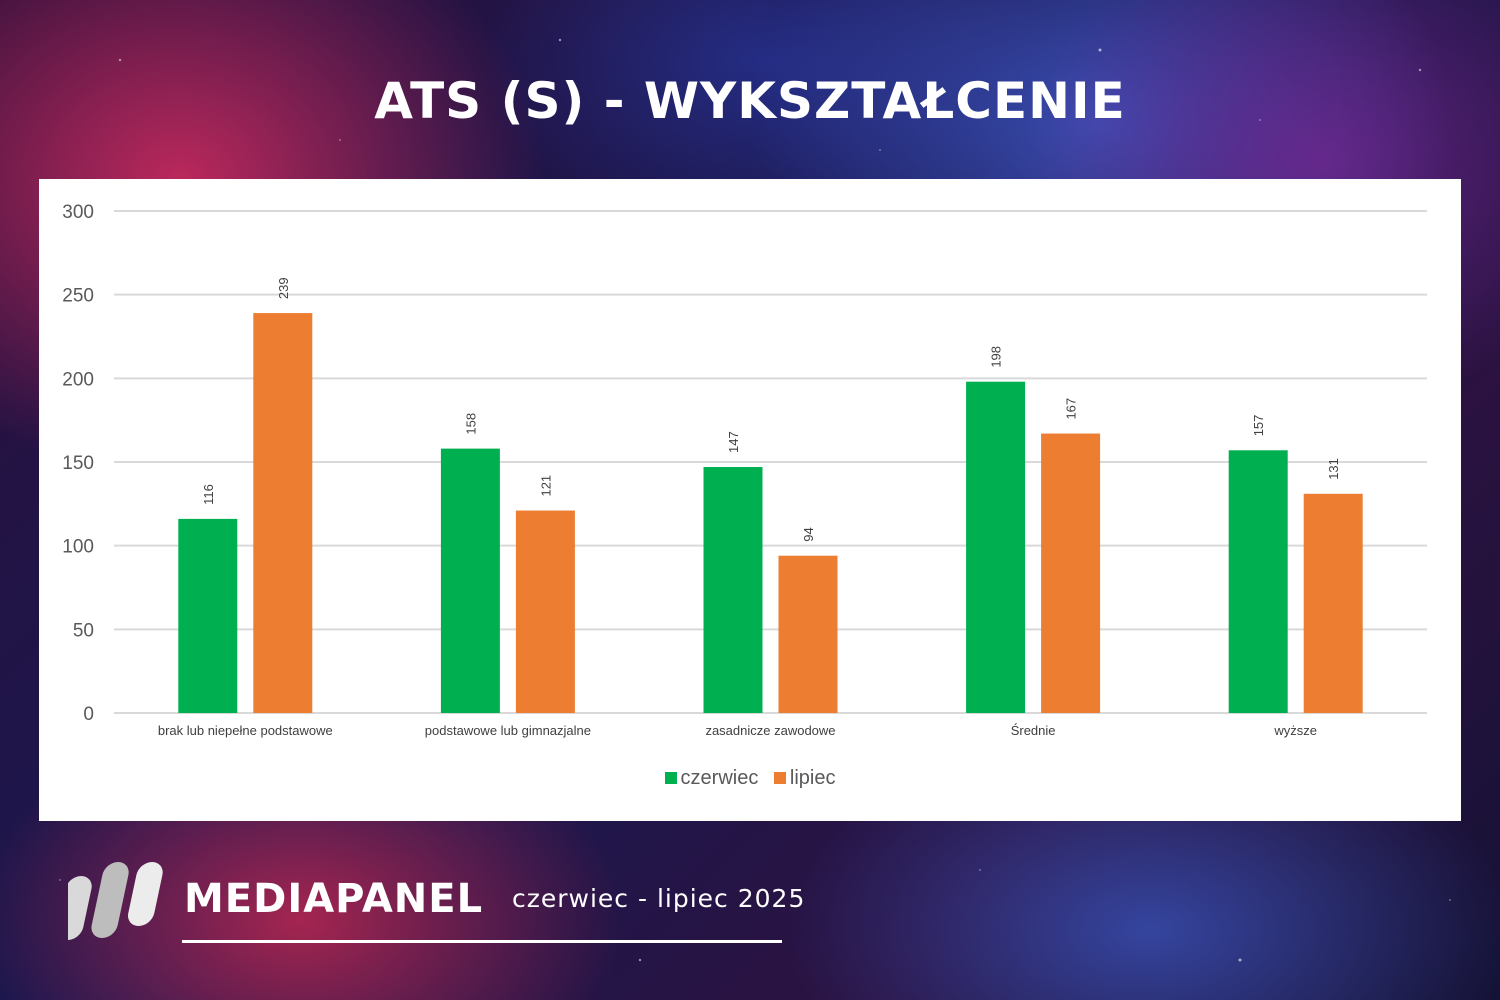 The width and height of the screenshot is (1500, 1000). I want to click on y-tick-label: 250, so click(78, 296).